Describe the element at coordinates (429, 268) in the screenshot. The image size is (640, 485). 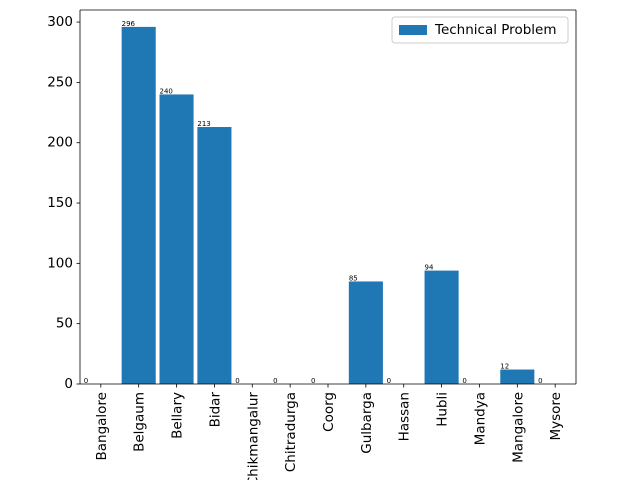
I see `data-label: 94` at that location.